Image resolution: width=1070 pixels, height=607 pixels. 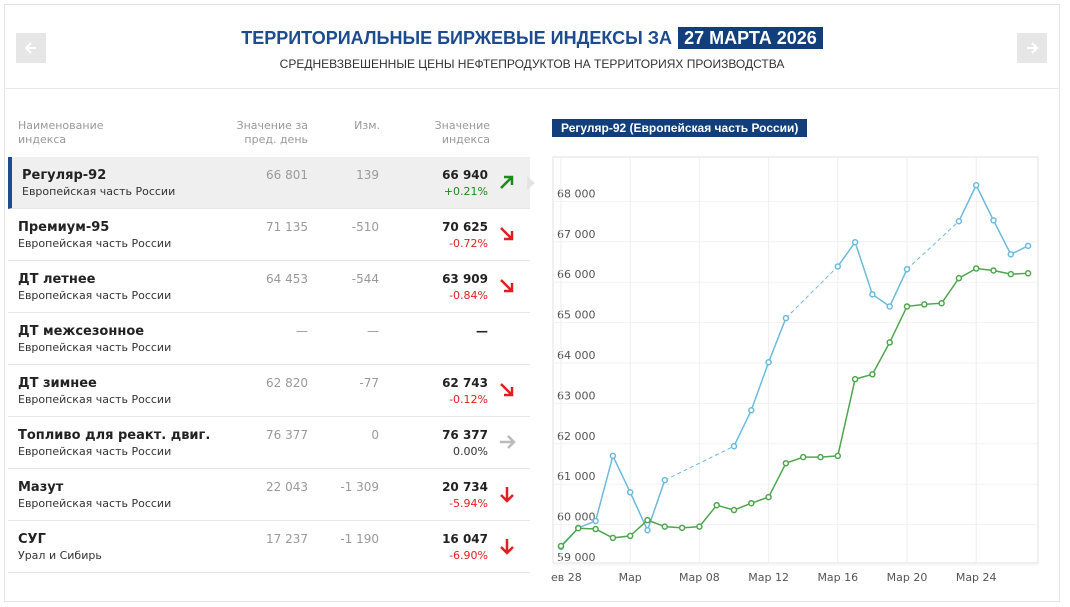 What do you see at coordinates (465, 487) in the screenshot?
I see `index-value: 20 734` at bounding box center [465, 487].